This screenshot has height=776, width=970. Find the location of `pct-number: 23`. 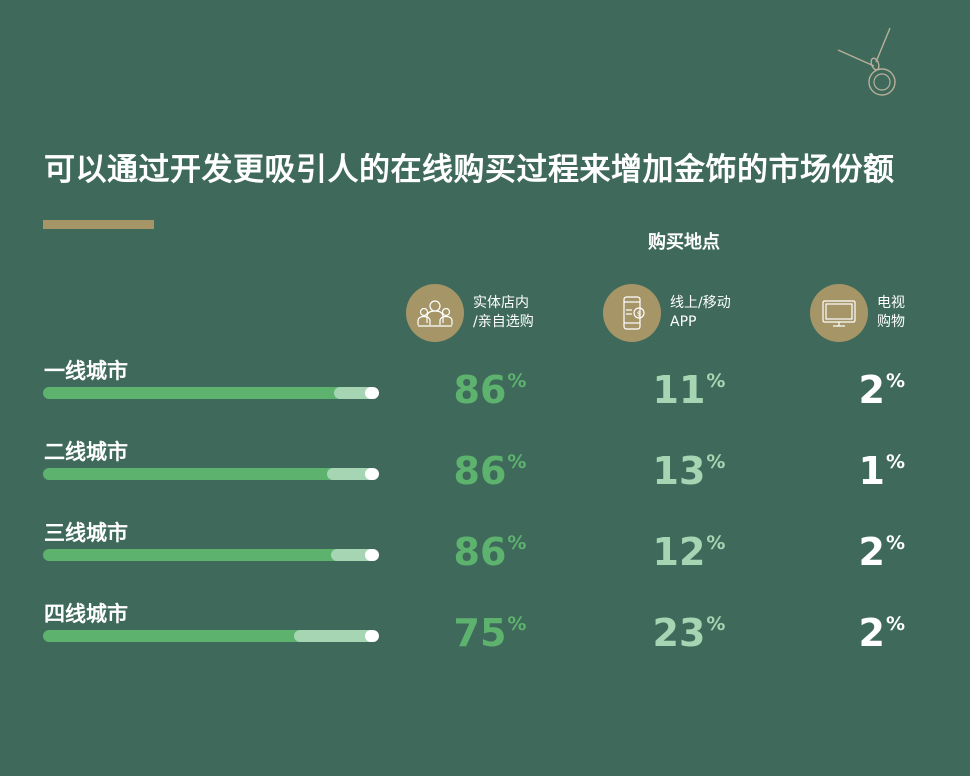

pct-number: 23 is located at coordinates (679, 633).